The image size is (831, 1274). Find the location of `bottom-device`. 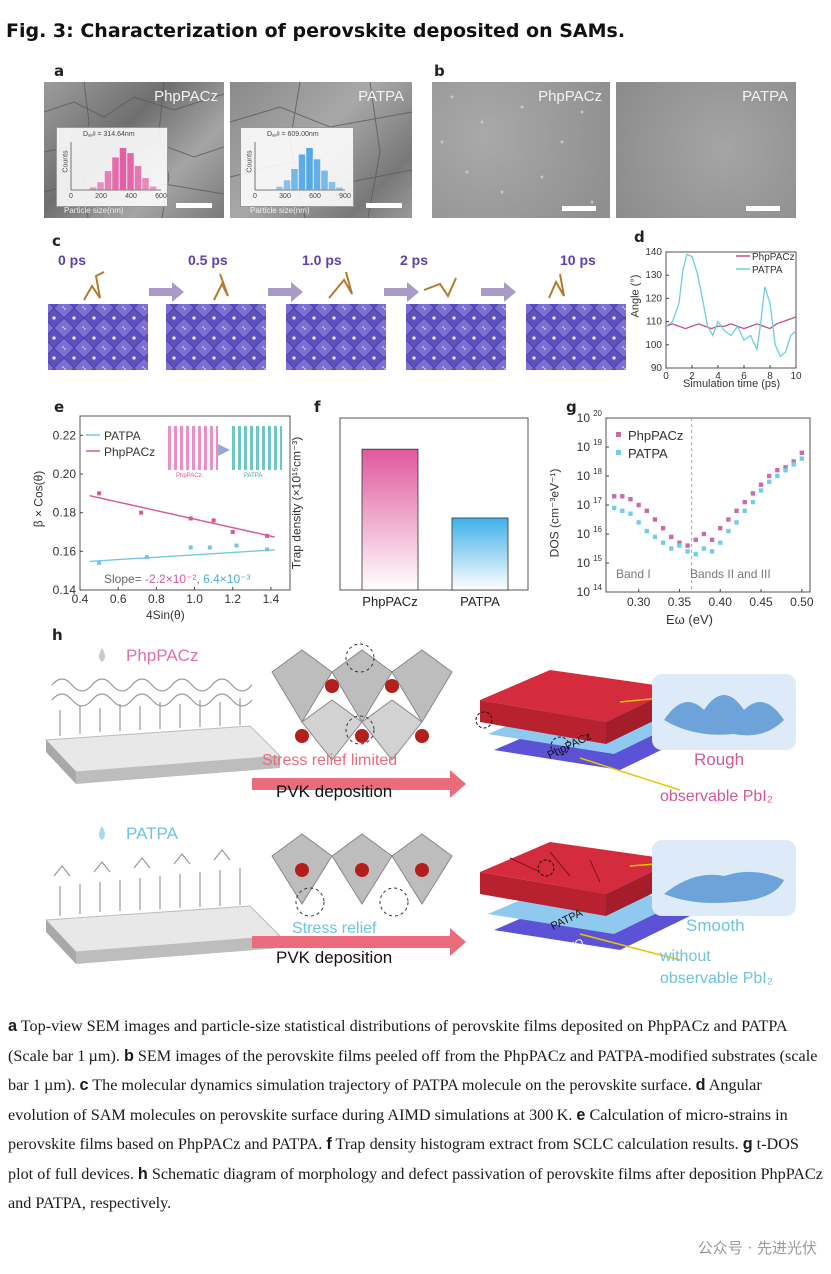

bottom-device is located at coordinates (585, 901).